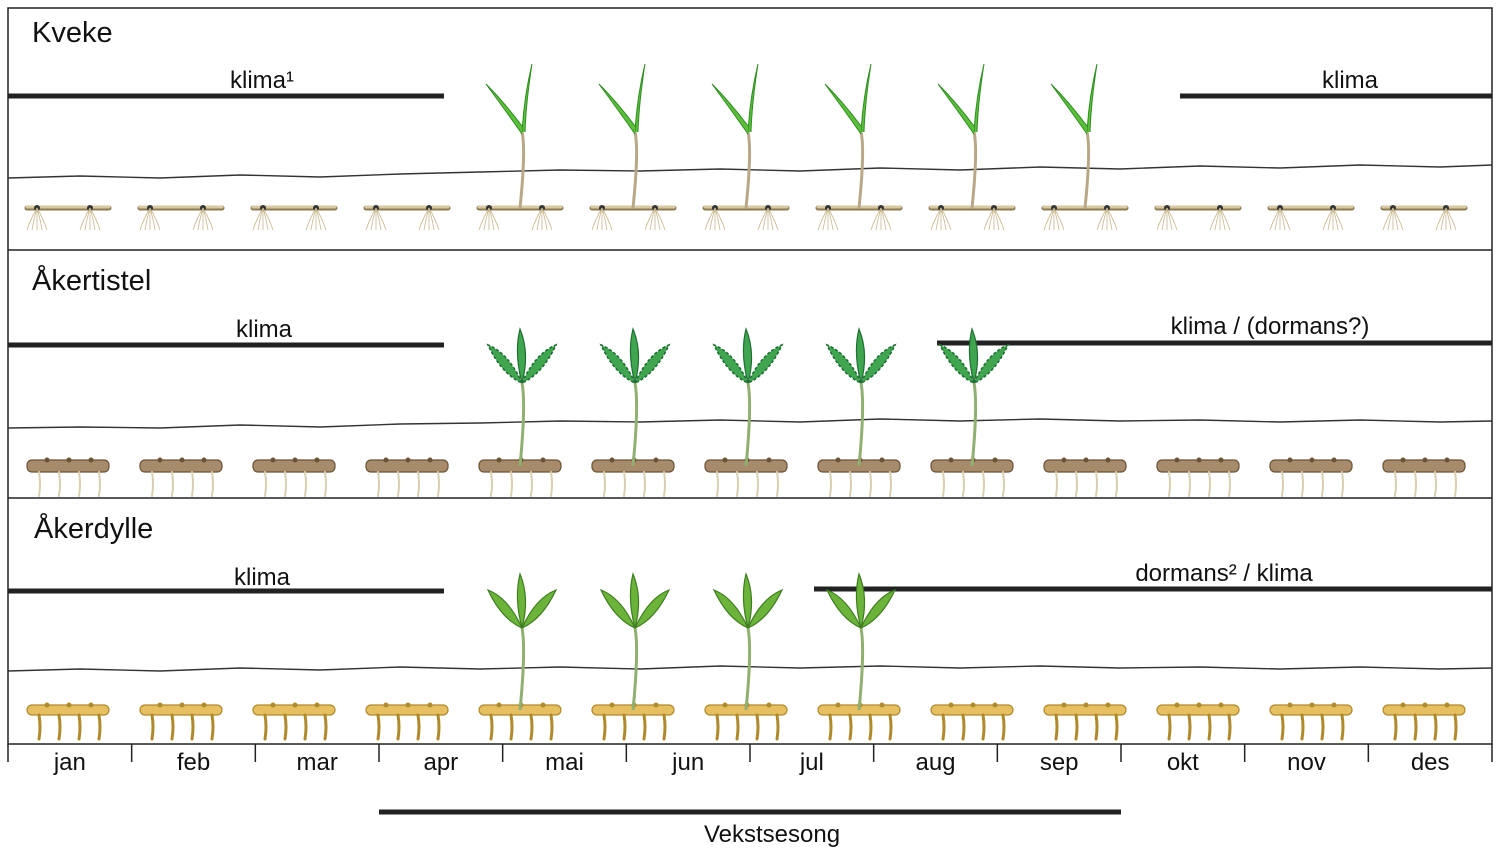 Image resolution: width=1500 pixels, height=855 pixels. I want to click on dormancy-bar-left-label: klima¹, so click(262, 80).